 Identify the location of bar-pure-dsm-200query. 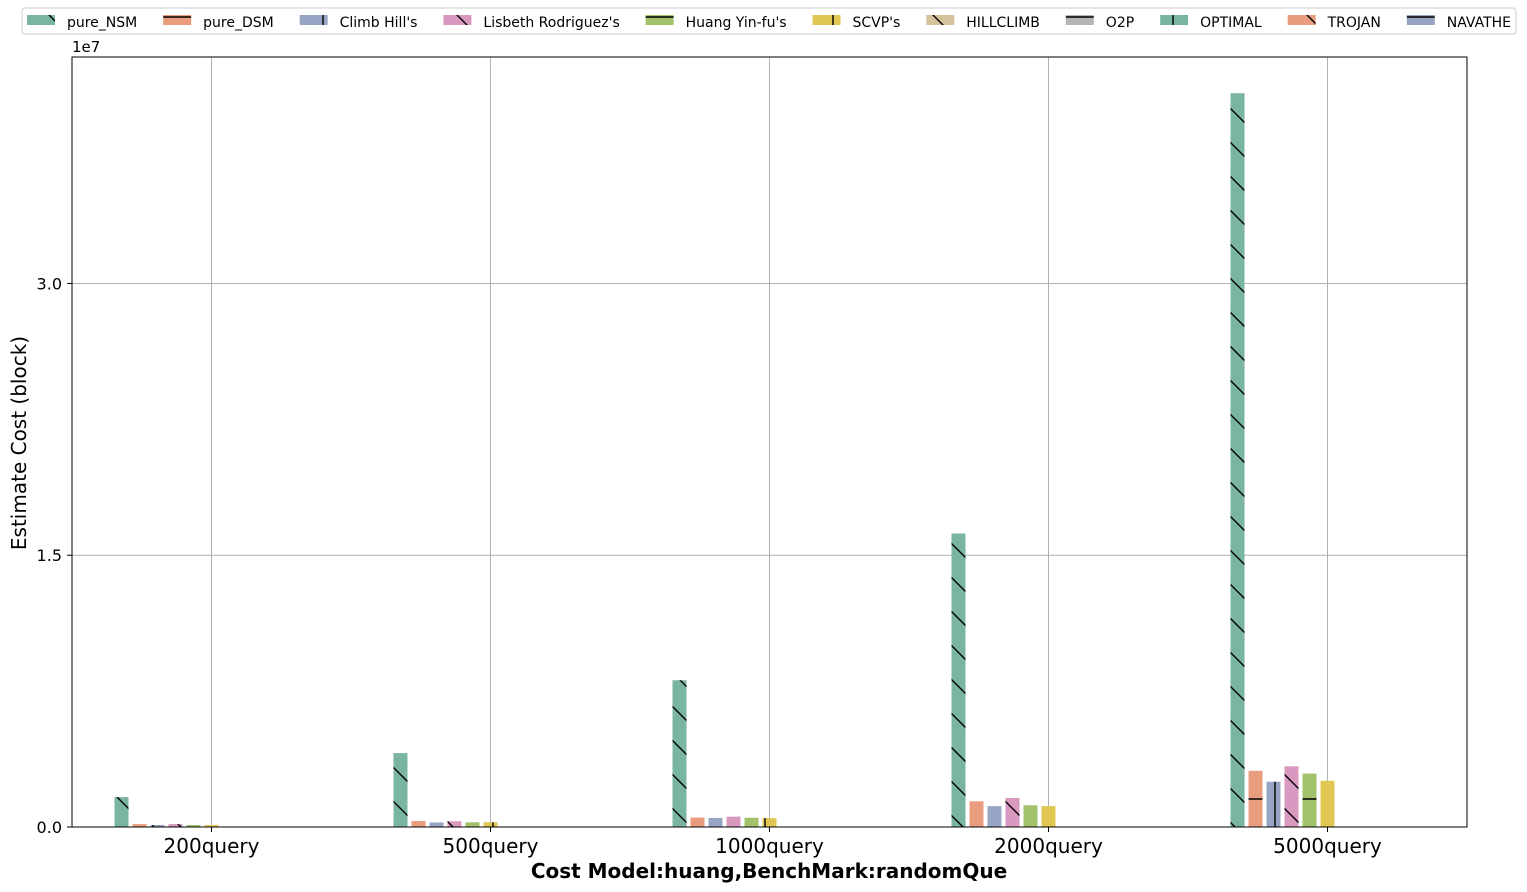
(139, 825).